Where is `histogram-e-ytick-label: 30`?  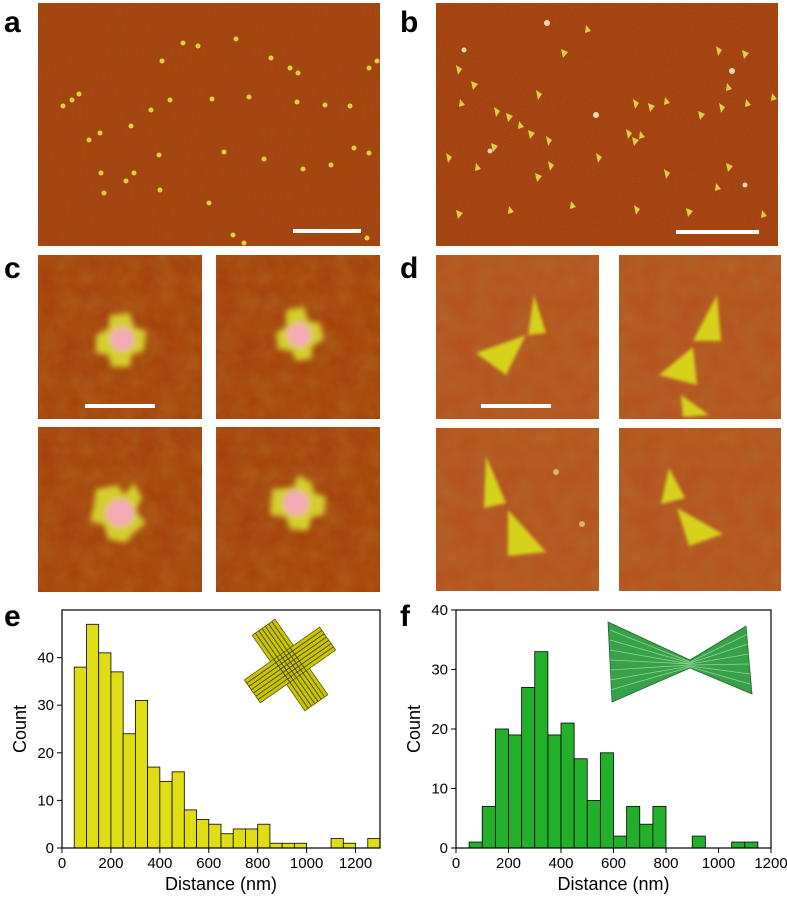
histogram-e-ytick-label: 30 is located at coordinates (45, 705).